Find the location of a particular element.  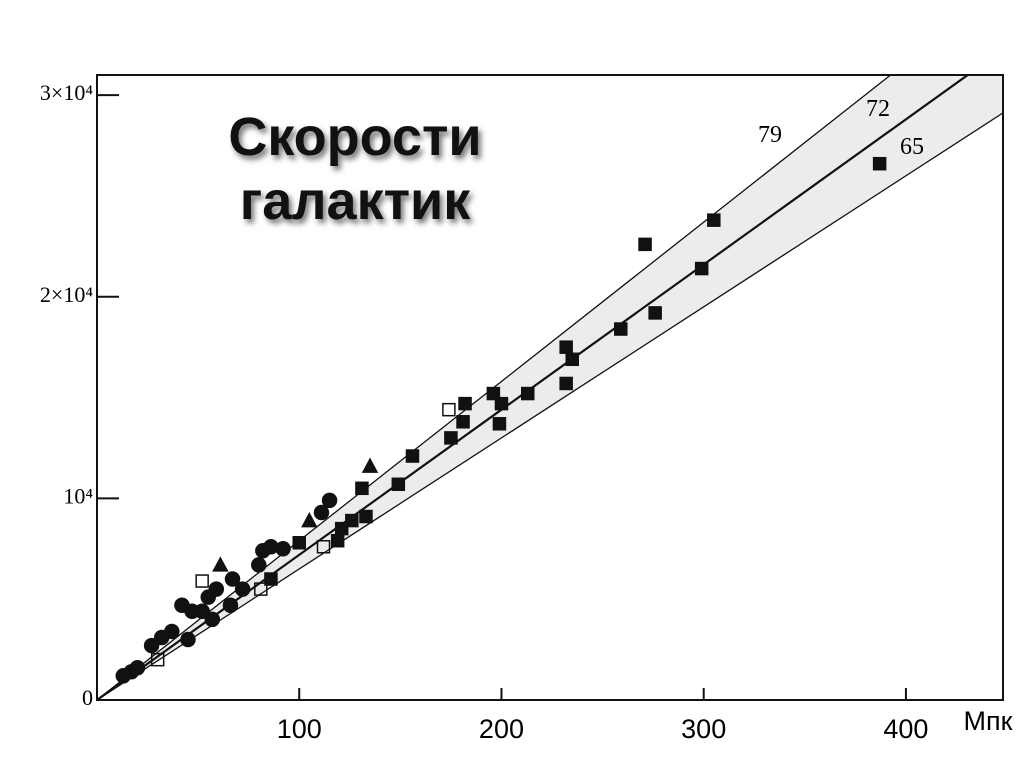

y-tick-label: 10⁴ is located at coordinates (78, 495).